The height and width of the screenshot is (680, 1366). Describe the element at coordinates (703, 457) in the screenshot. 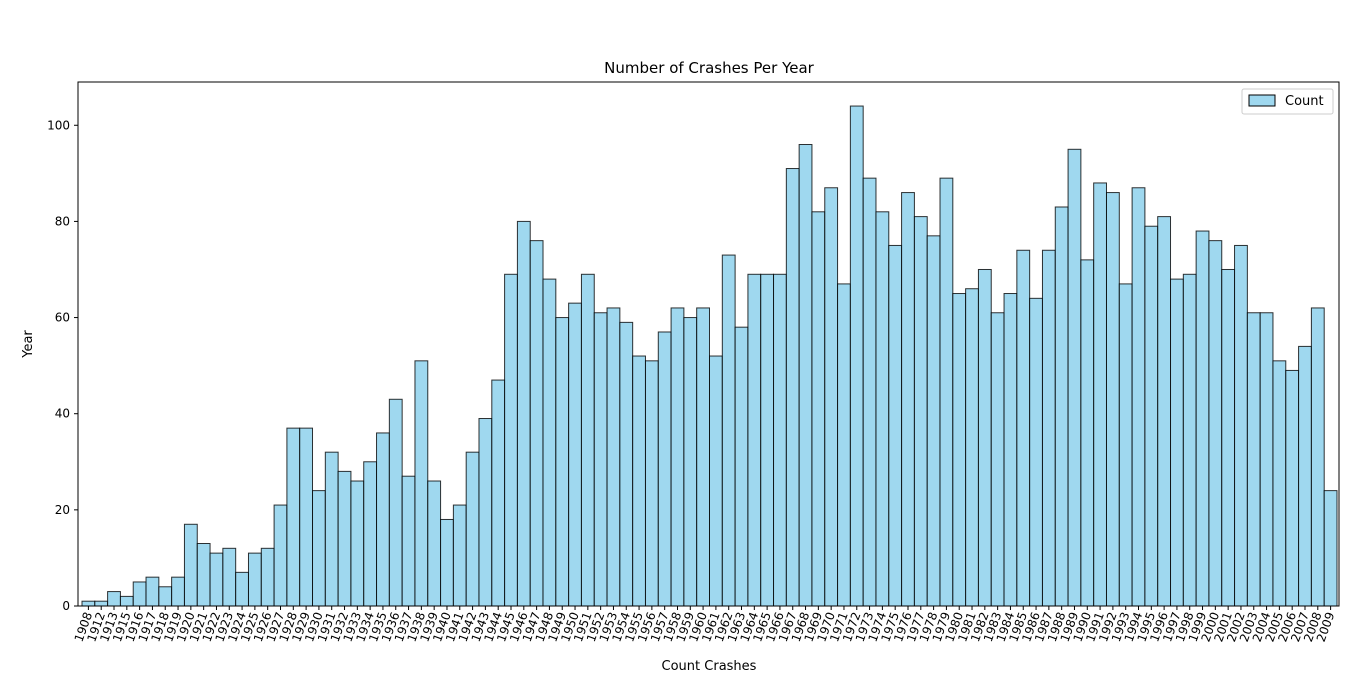

I see `bar-1960` at that location.